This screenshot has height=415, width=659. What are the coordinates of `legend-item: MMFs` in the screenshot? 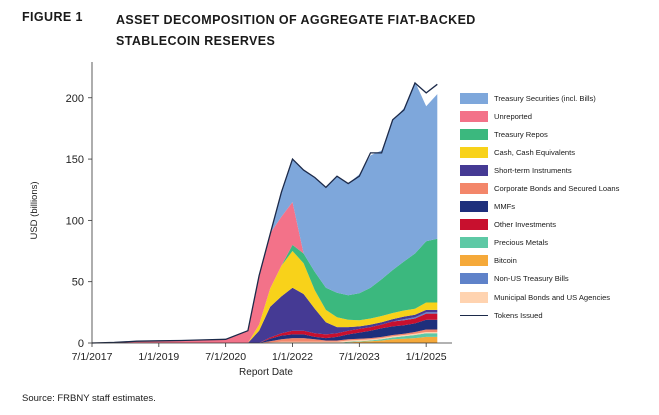 It's located at (557, 207).